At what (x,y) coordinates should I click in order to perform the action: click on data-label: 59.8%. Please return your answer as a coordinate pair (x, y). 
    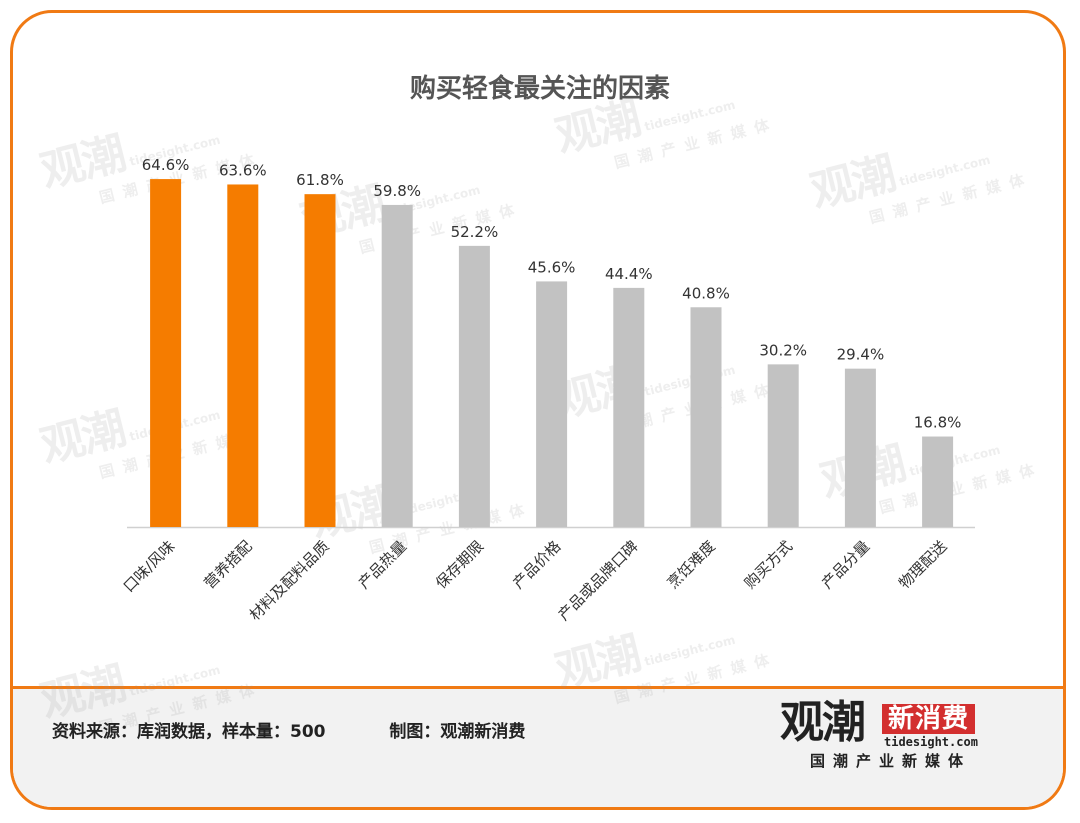
    Looking at the image, I should click on (397, 191).